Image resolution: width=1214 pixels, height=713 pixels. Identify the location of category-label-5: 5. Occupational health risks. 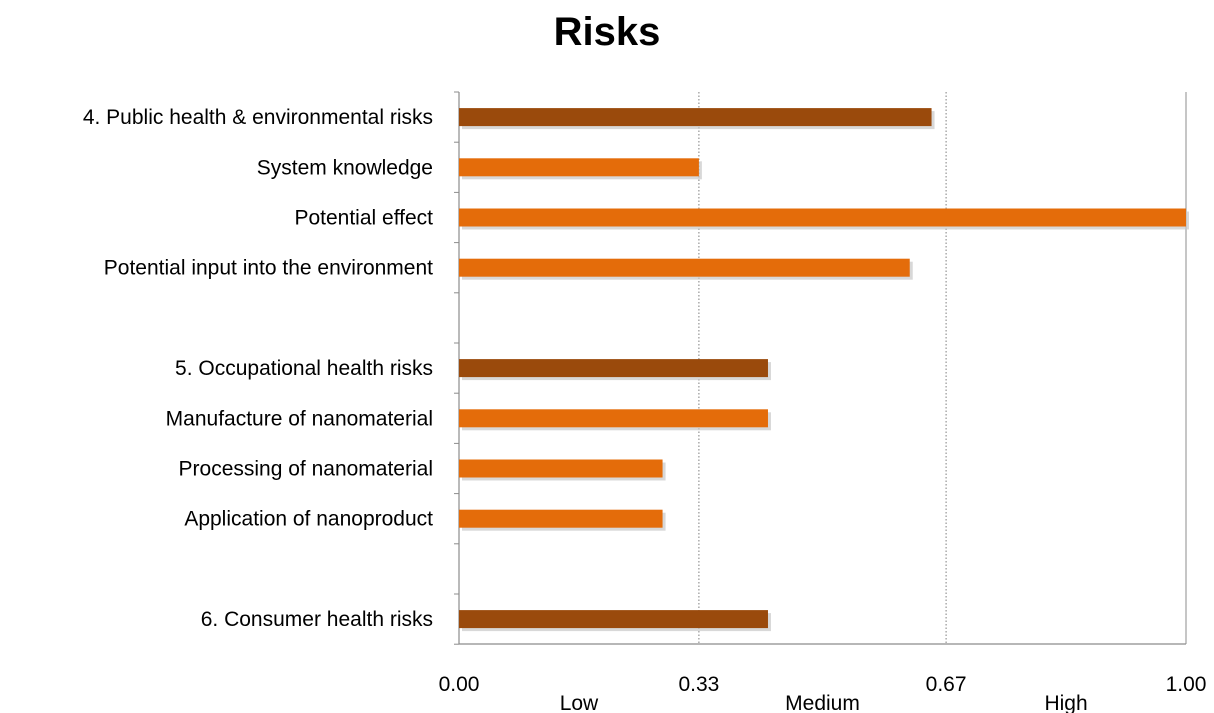
(304, 368).